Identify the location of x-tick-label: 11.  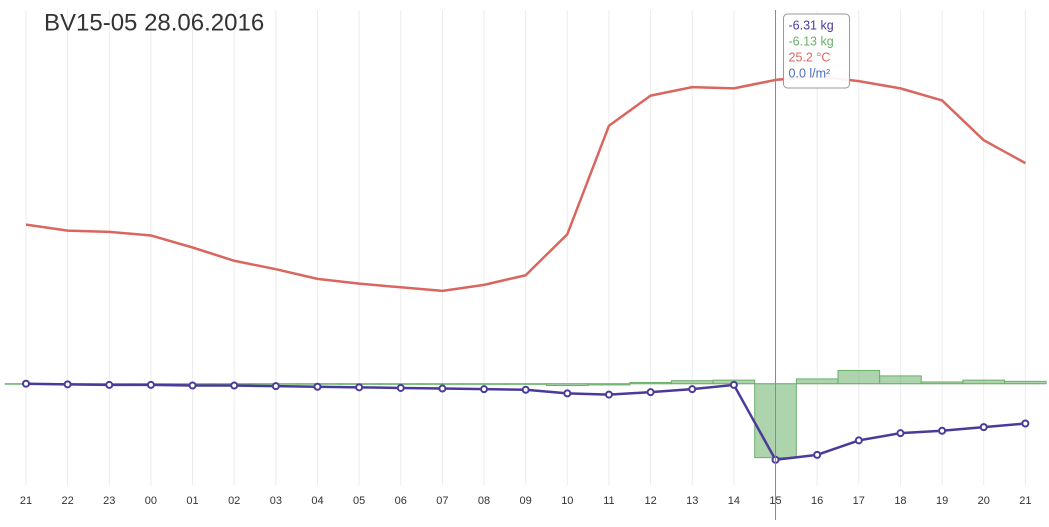
(608, 501).